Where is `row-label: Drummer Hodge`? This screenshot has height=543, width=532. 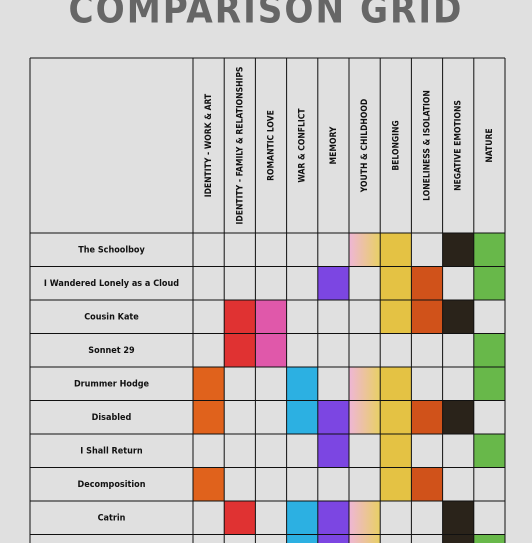 row-label: Drummer Hodge is located at coordinates (112, 384).